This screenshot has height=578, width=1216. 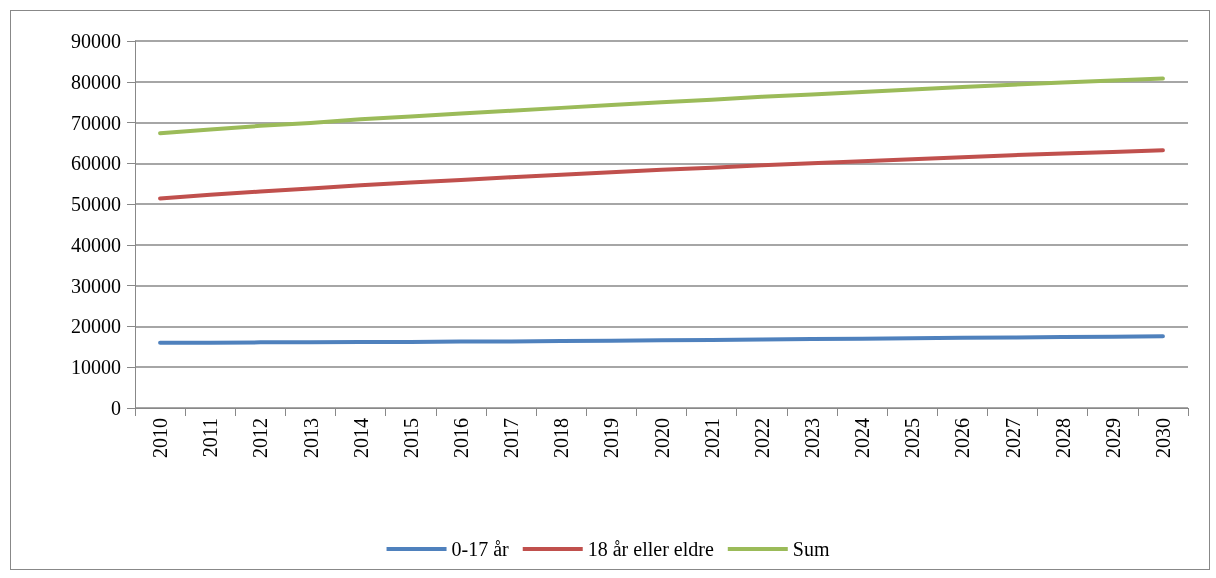 I want to click on x-tick-label: 2020, so click(x=661, y=438).